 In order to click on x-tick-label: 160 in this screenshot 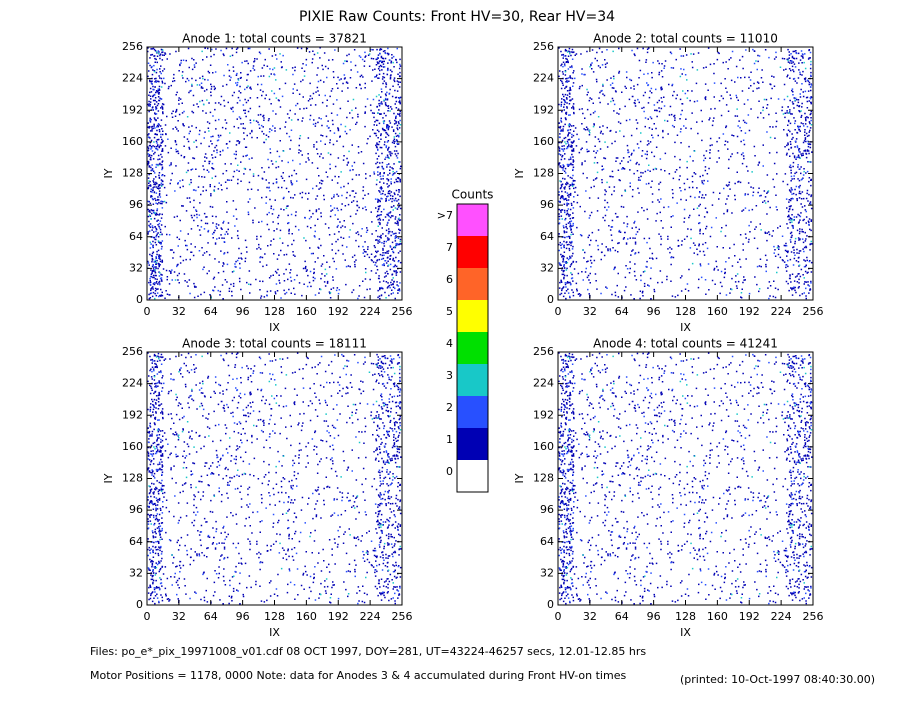, I will do `click(717, 311)`.